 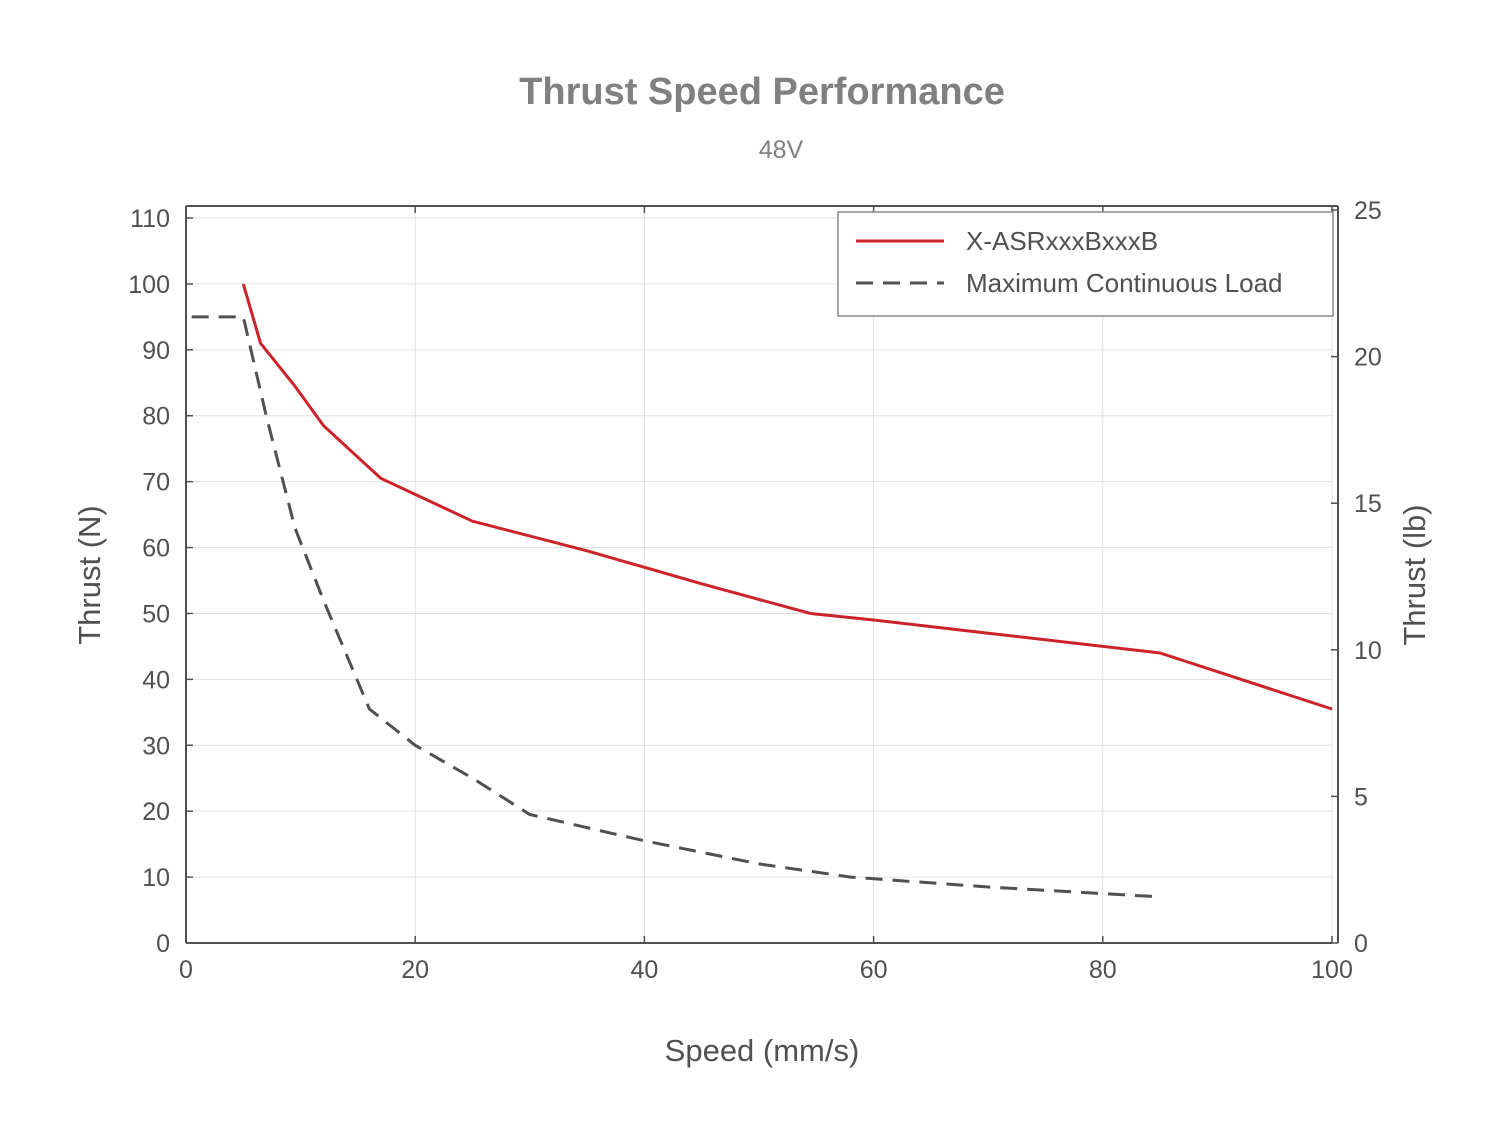 What do you see at coordinates (156, 549) in the screenshot?
I see `y-tick-label: 60` at bounding box center [156, 549].